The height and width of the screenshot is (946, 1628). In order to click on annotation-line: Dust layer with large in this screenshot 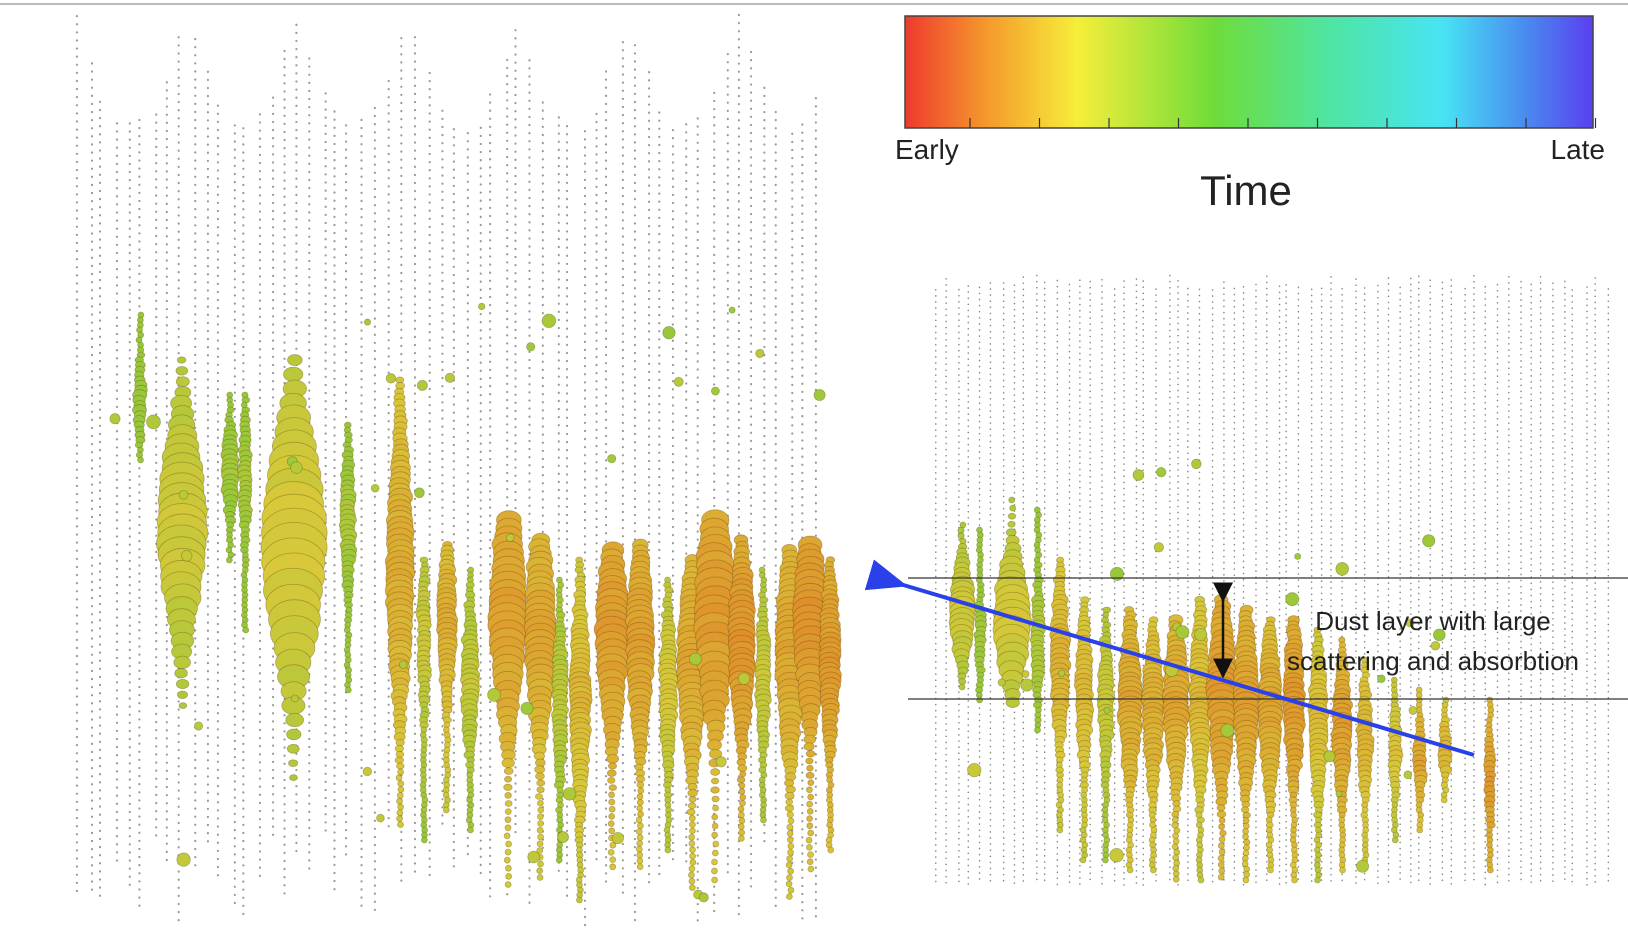, I will do `click(1433, 621)`.